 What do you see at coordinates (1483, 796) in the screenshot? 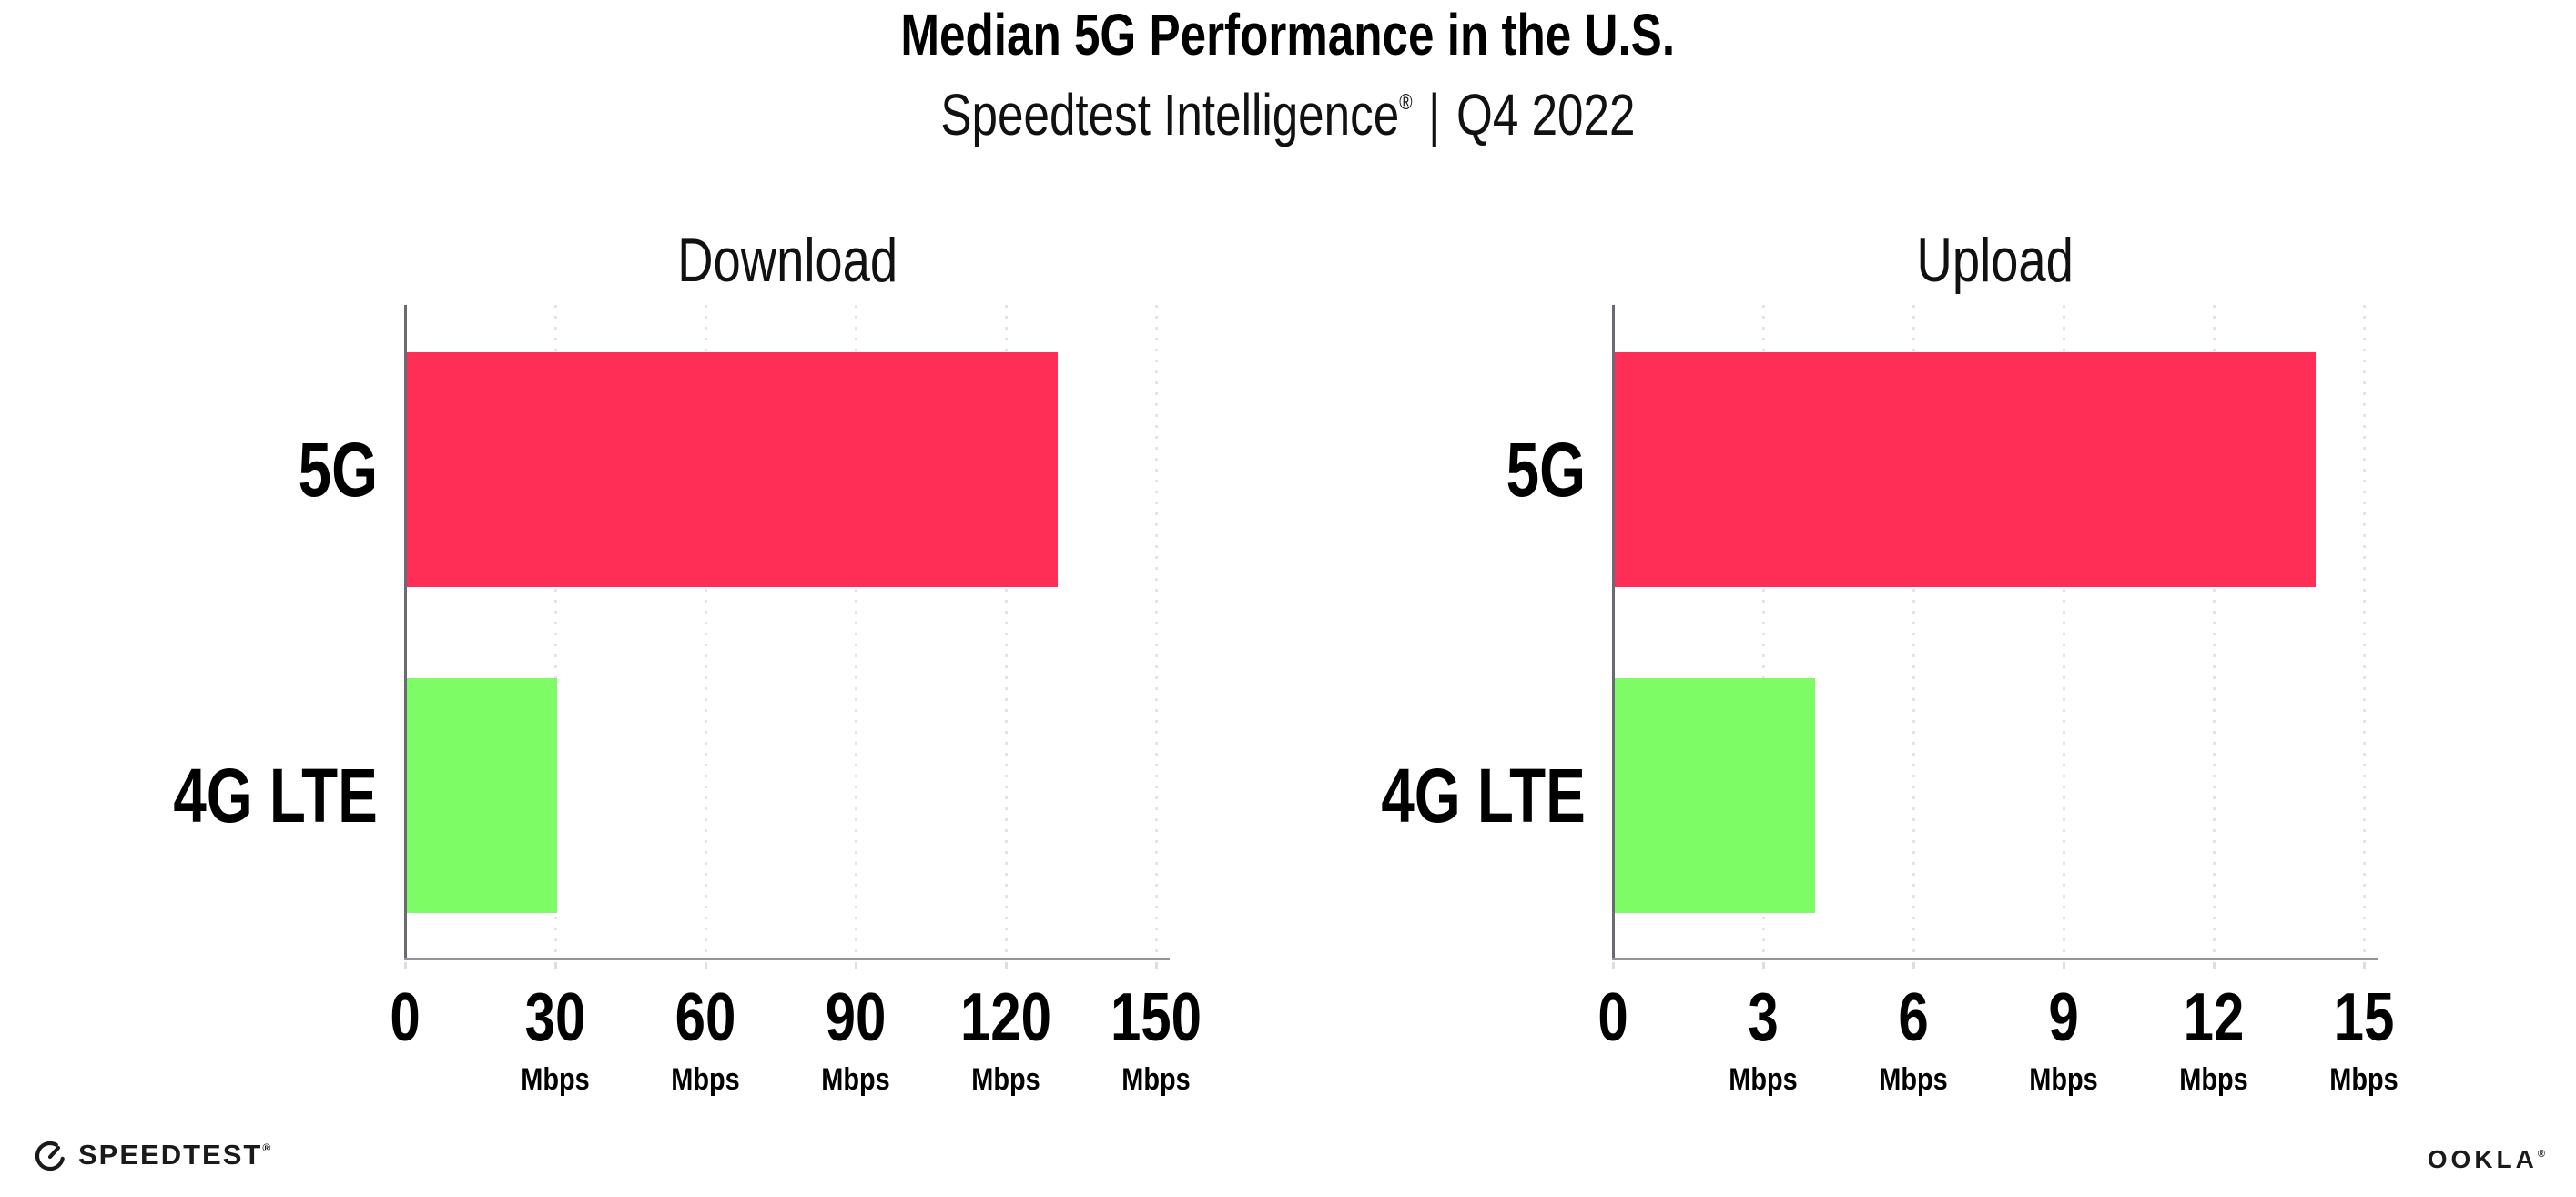
I see `upload-category-label-4g-lte: 4G LTE` at bounding box center [1483, 796].